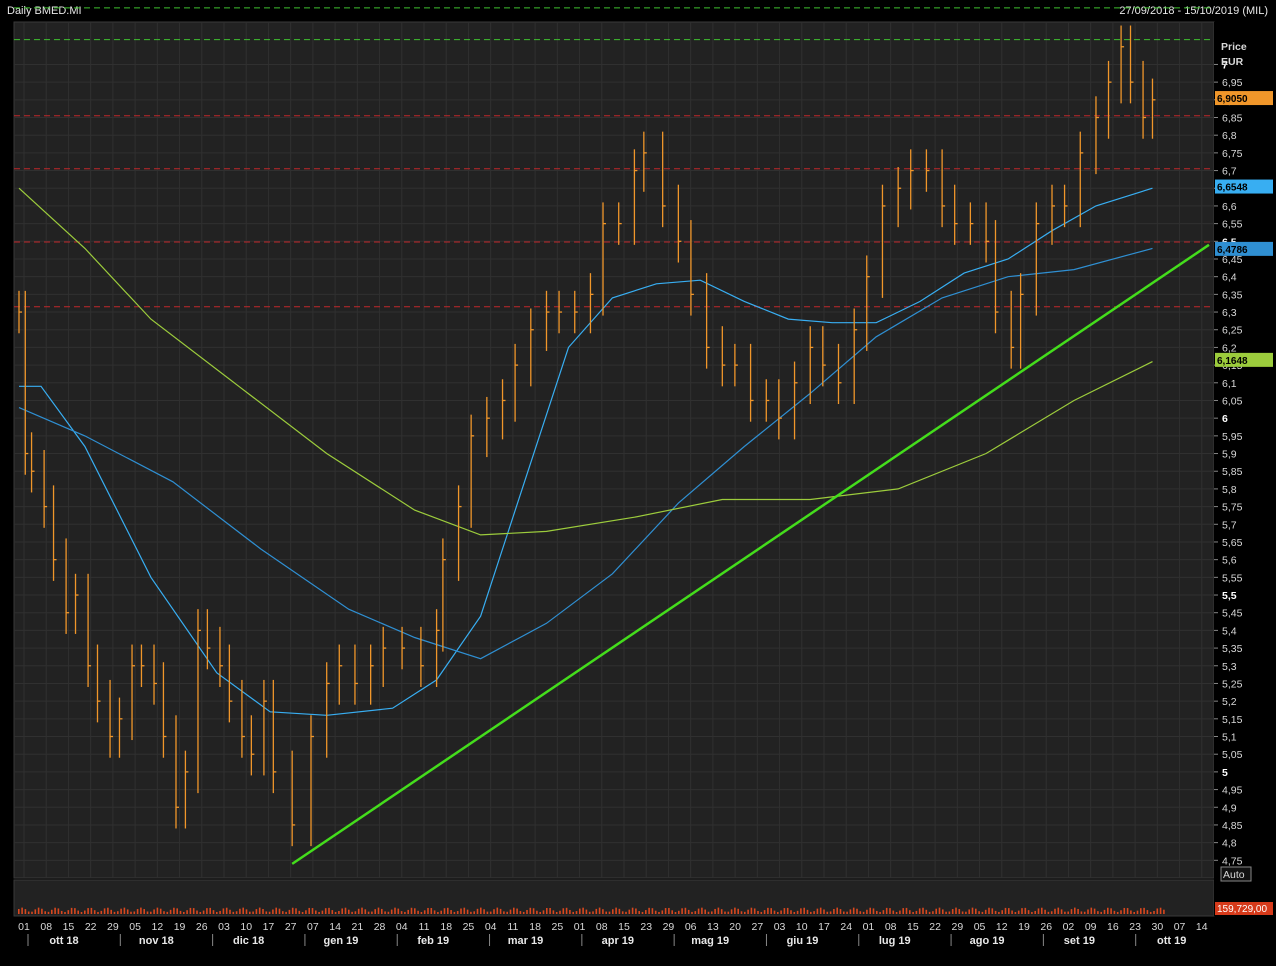 This screenshot has width=1276, height=966. I want to click on price-tag-label: 6,6548, so click(1232, 188).